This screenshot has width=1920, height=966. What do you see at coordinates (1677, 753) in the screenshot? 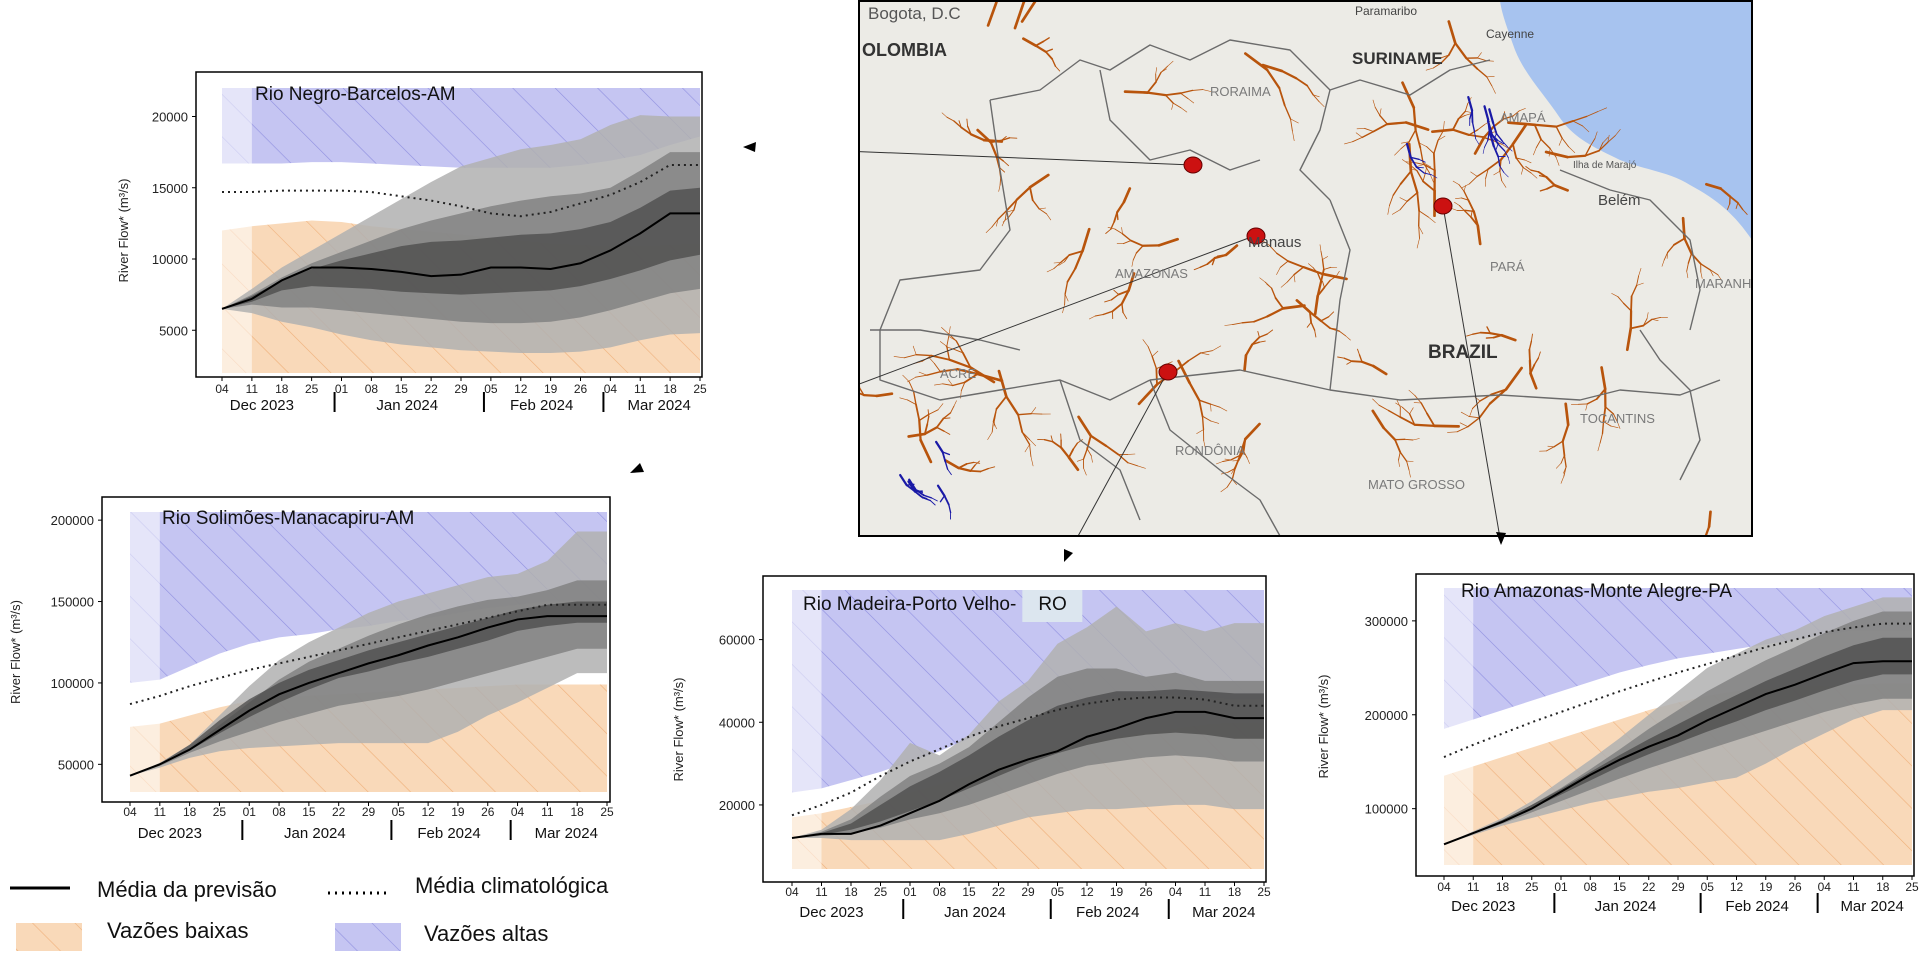
I see `mean-forecast-line` at bounding box center [1677, 753].